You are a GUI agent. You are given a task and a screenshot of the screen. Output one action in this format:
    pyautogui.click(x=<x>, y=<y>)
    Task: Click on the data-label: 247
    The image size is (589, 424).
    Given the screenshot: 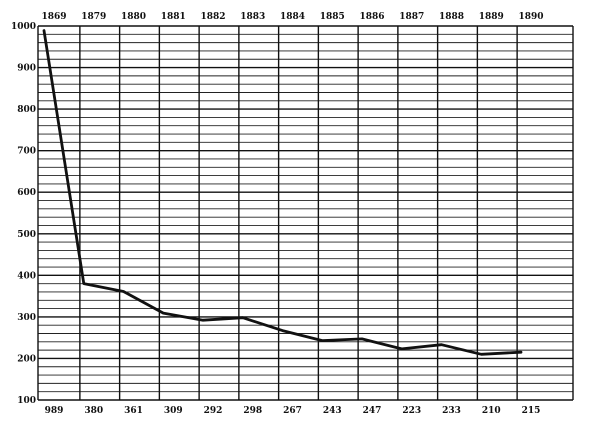 What is the action you would take?
    pyautogui.click(x=372, y=411)
    